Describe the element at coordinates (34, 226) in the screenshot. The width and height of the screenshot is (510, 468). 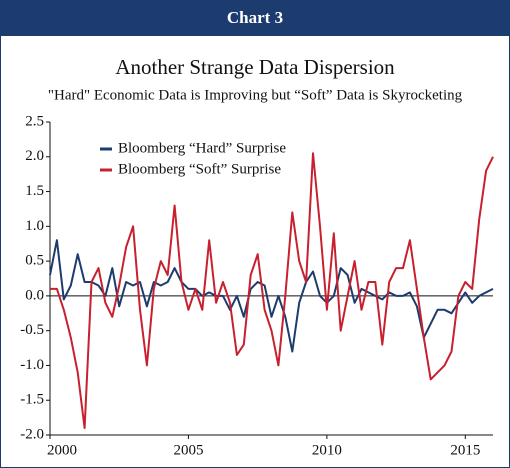
I see `y-tick-label: 1.0` at that location.